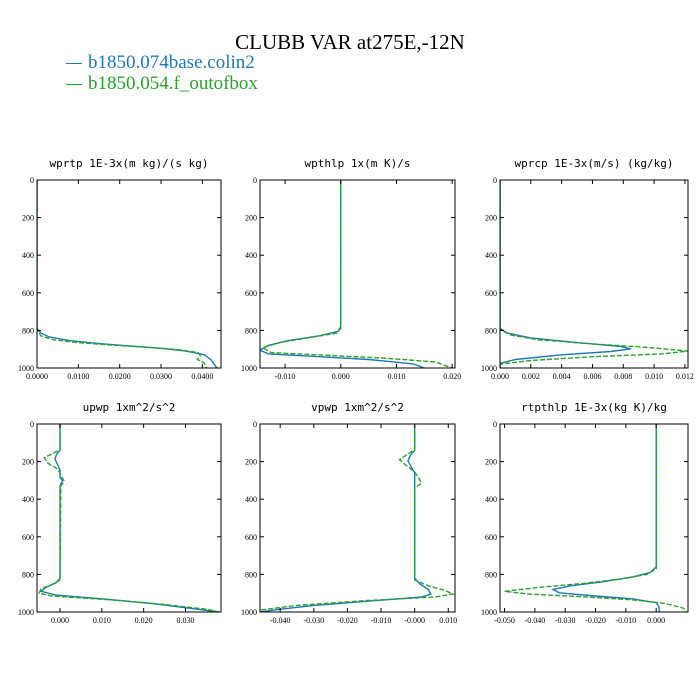 This screenshot has width=700, height=700. Describe the element at coordinates (185, 620) in the screenshot. I see `x-tick-label: 0.030` at that location.